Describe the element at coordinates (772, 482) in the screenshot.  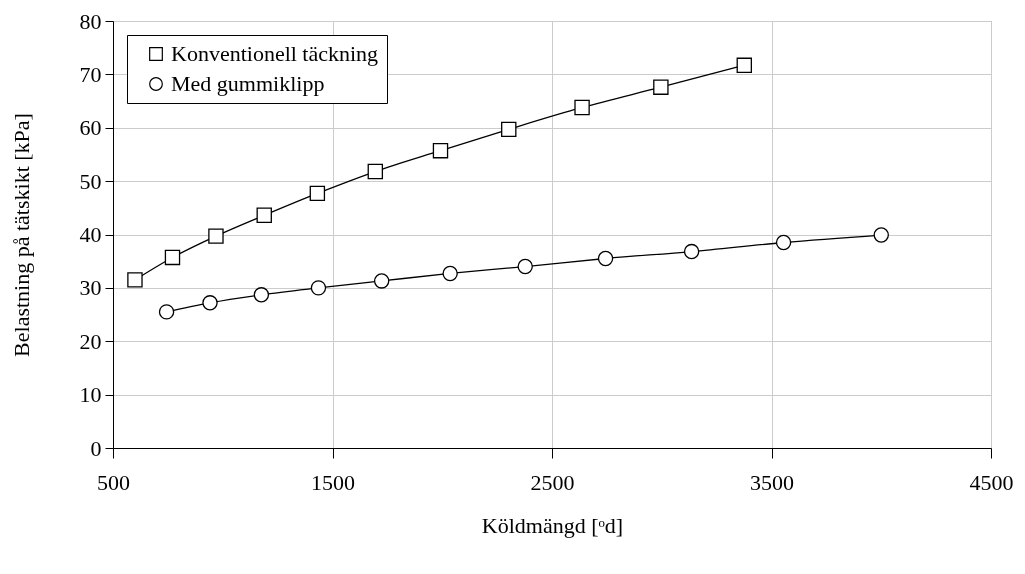
I see `x-tick-label: 3500` at that location.